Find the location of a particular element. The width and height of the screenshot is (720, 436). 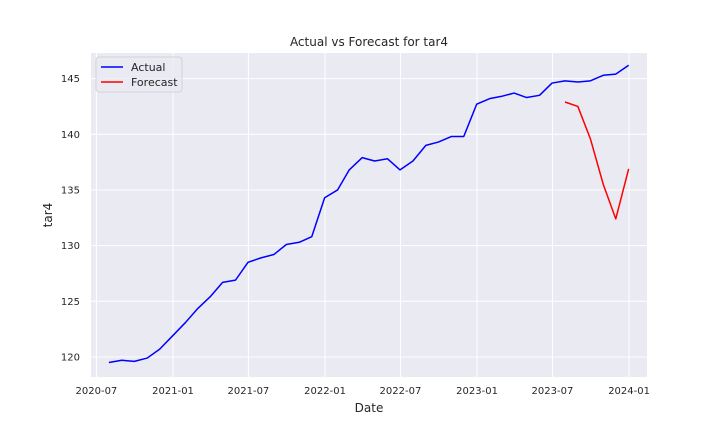

legend-label: Forecast is located at coordinates (154, 82).